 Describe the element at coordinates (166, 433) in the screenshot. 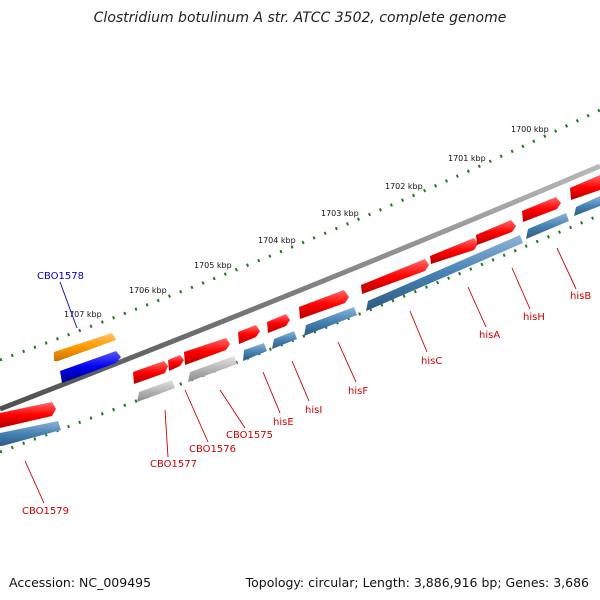

I see `leader-cbo1577` at that location.